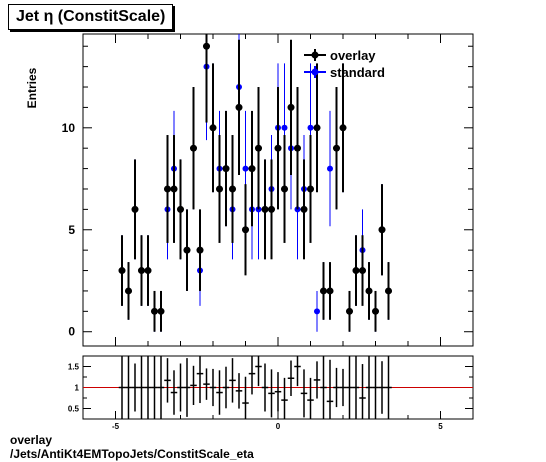  I want to click on footer-line-2: /Jets/AntiKt4EMTopoJets/ConstitScale_eta, so click(132, 454).